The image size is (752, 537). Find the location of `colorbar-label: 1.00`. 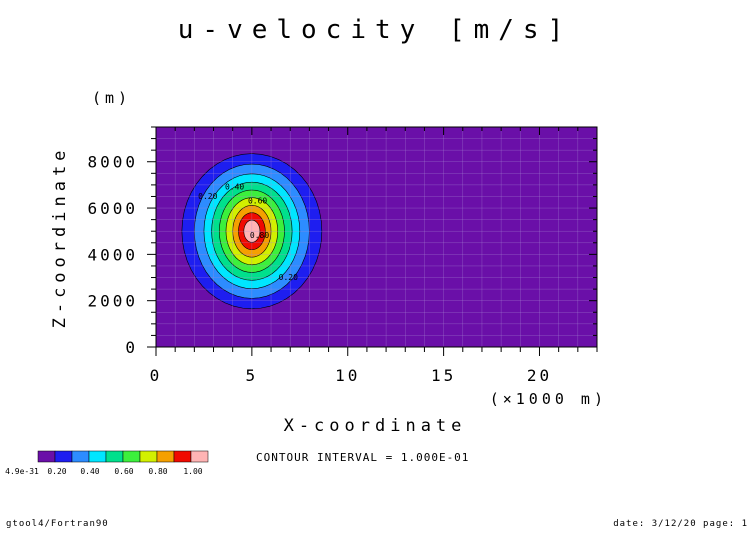

colorbar-label: 1.00 is located at coordinates (192, 471).